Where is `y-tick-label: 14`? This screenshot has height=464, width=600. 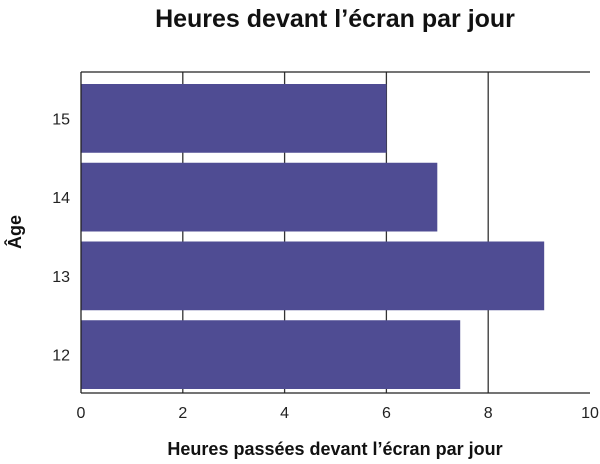
y-tick-label: 14 is located at coordinates (61, 198).